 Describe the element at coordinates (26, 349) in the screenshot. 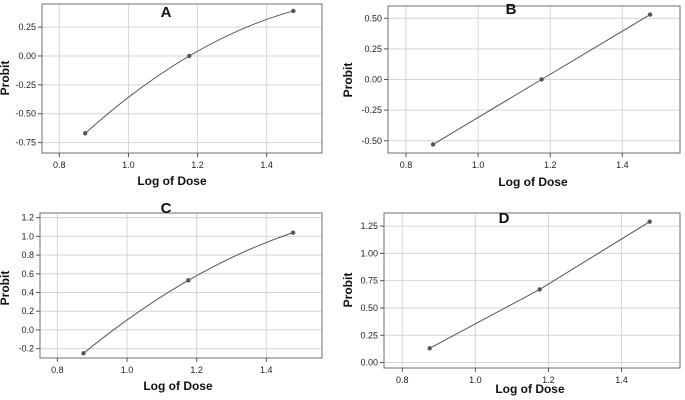

I see `y-tick-label: -0.2` at that location.